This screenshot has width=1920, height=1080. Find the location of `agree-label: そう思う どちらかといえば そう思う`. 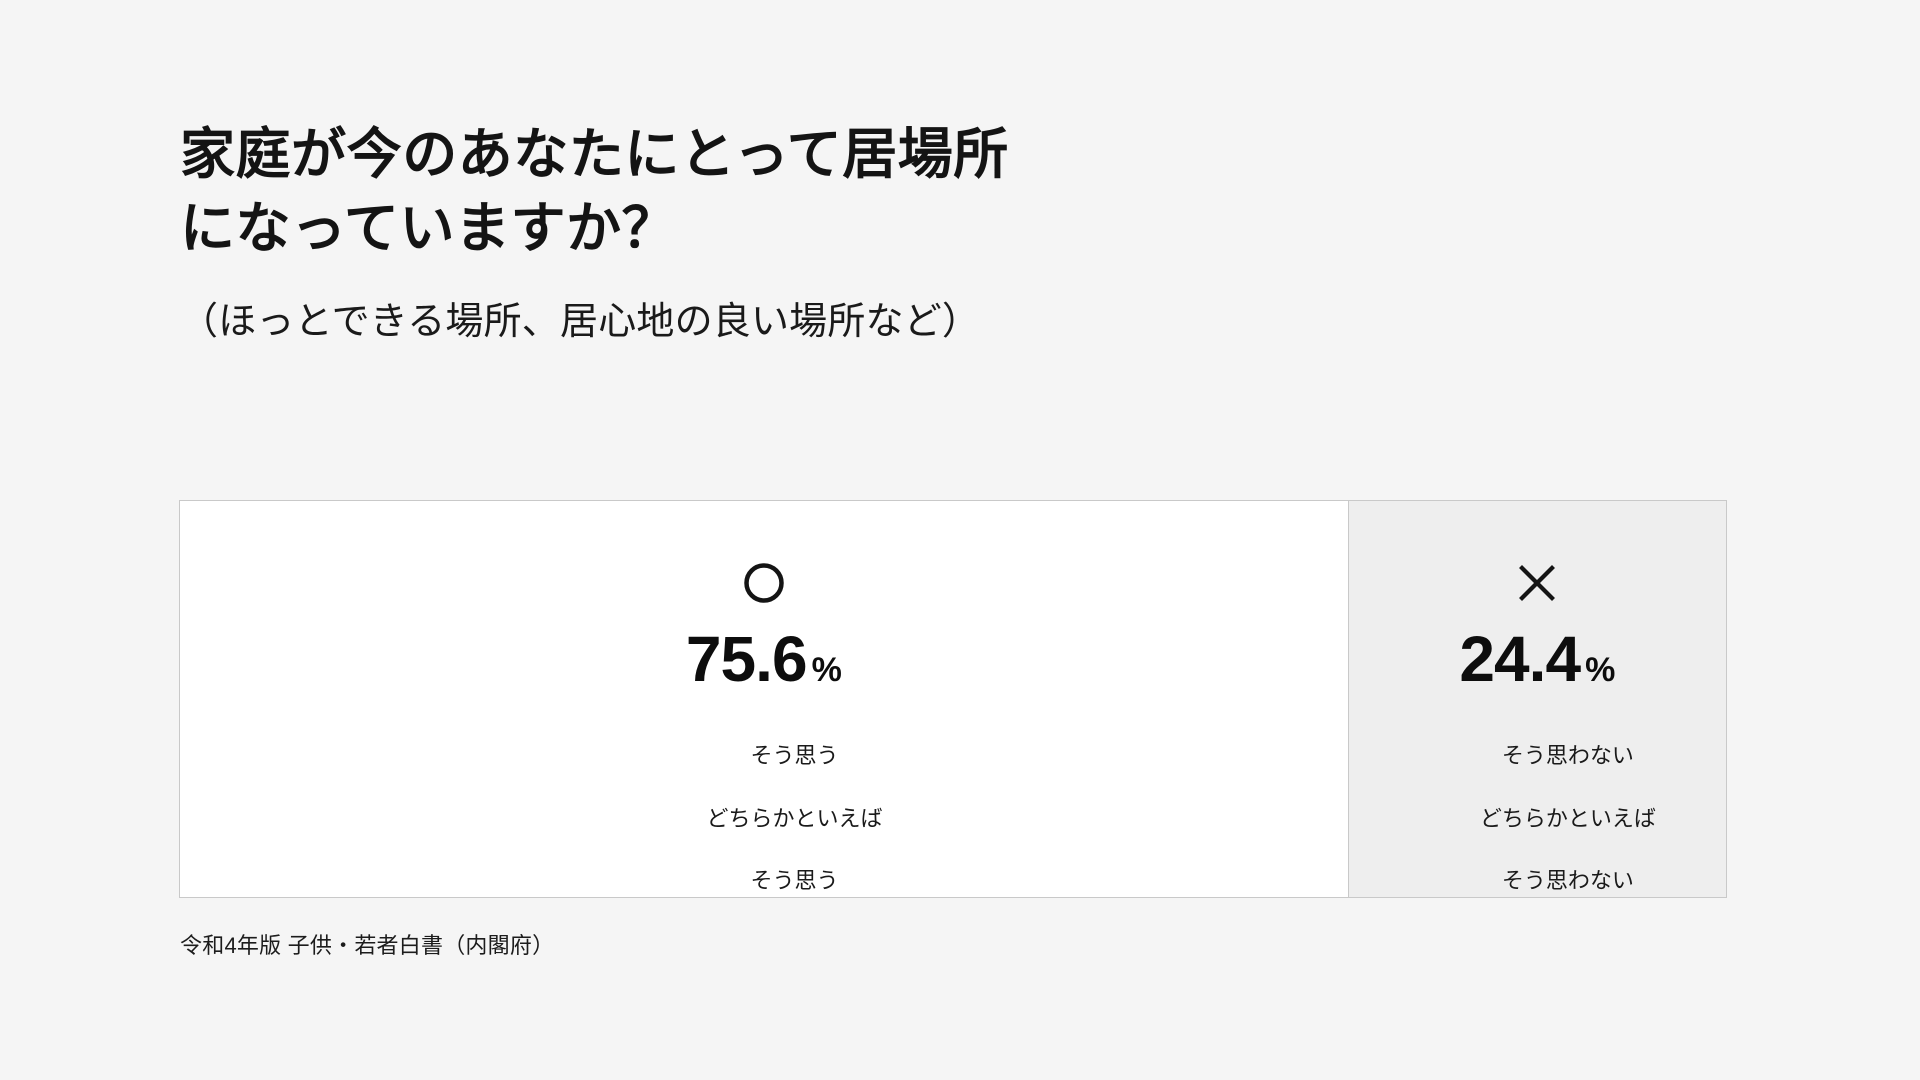

agree-label: そう思う どちらかといえば そう思う is located at coordinates (763, 803).